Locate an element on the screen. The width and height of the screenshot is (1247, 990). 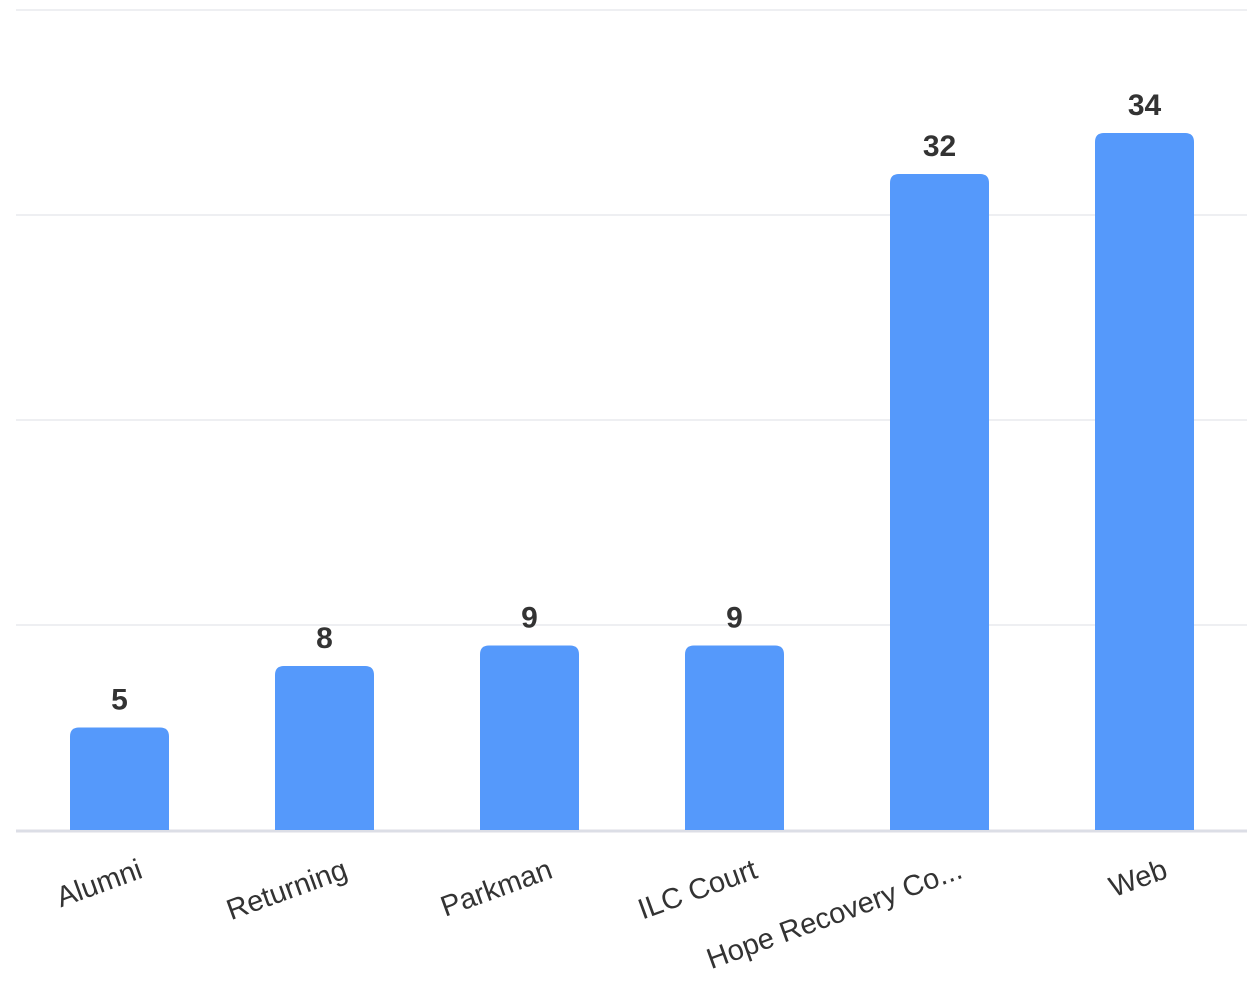
category-label-2: Parkman is located at coordinates (497, 889).